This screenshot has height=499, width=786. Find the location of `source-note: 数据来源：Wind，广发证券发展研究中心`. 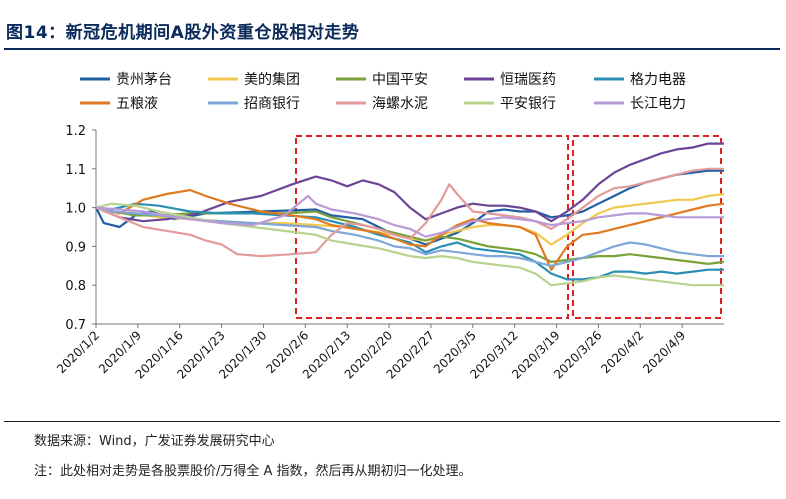

source-note: 数据来源：Wind，广发证券发展研究中心 is located at coordinates (154, 441).